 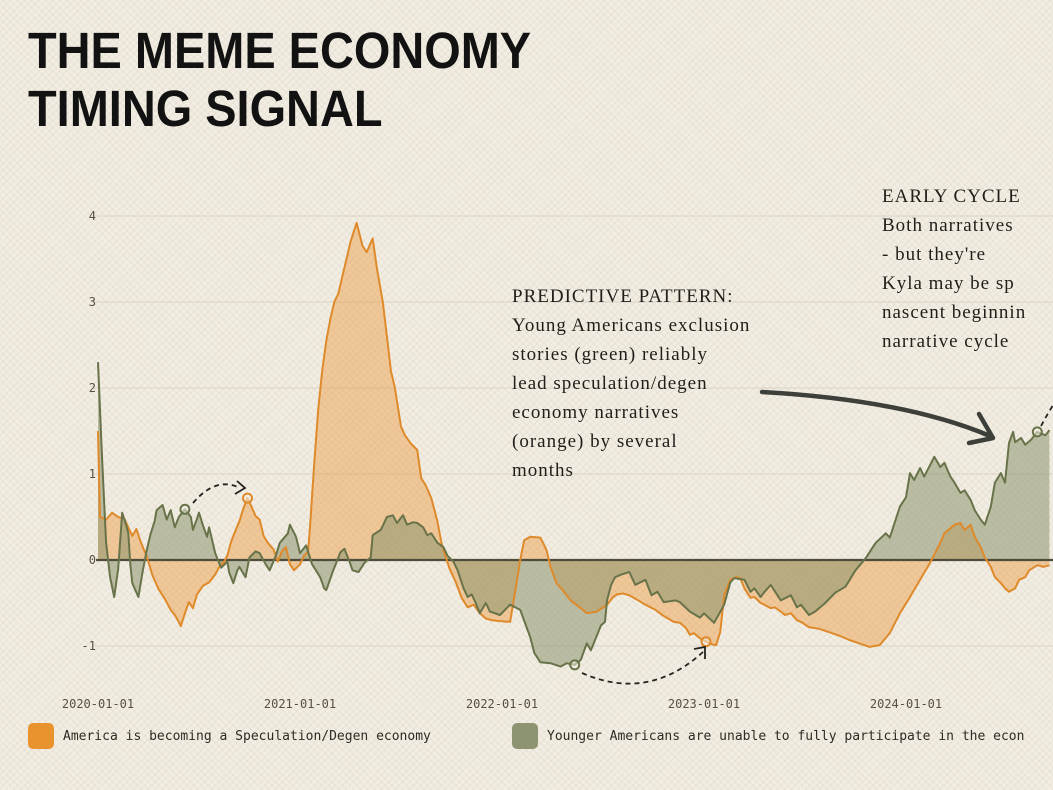 What do you see at coordinates (92, 388) in the screenshot?
I see `y-tick-2: 2` at bounding box center [92, 388].